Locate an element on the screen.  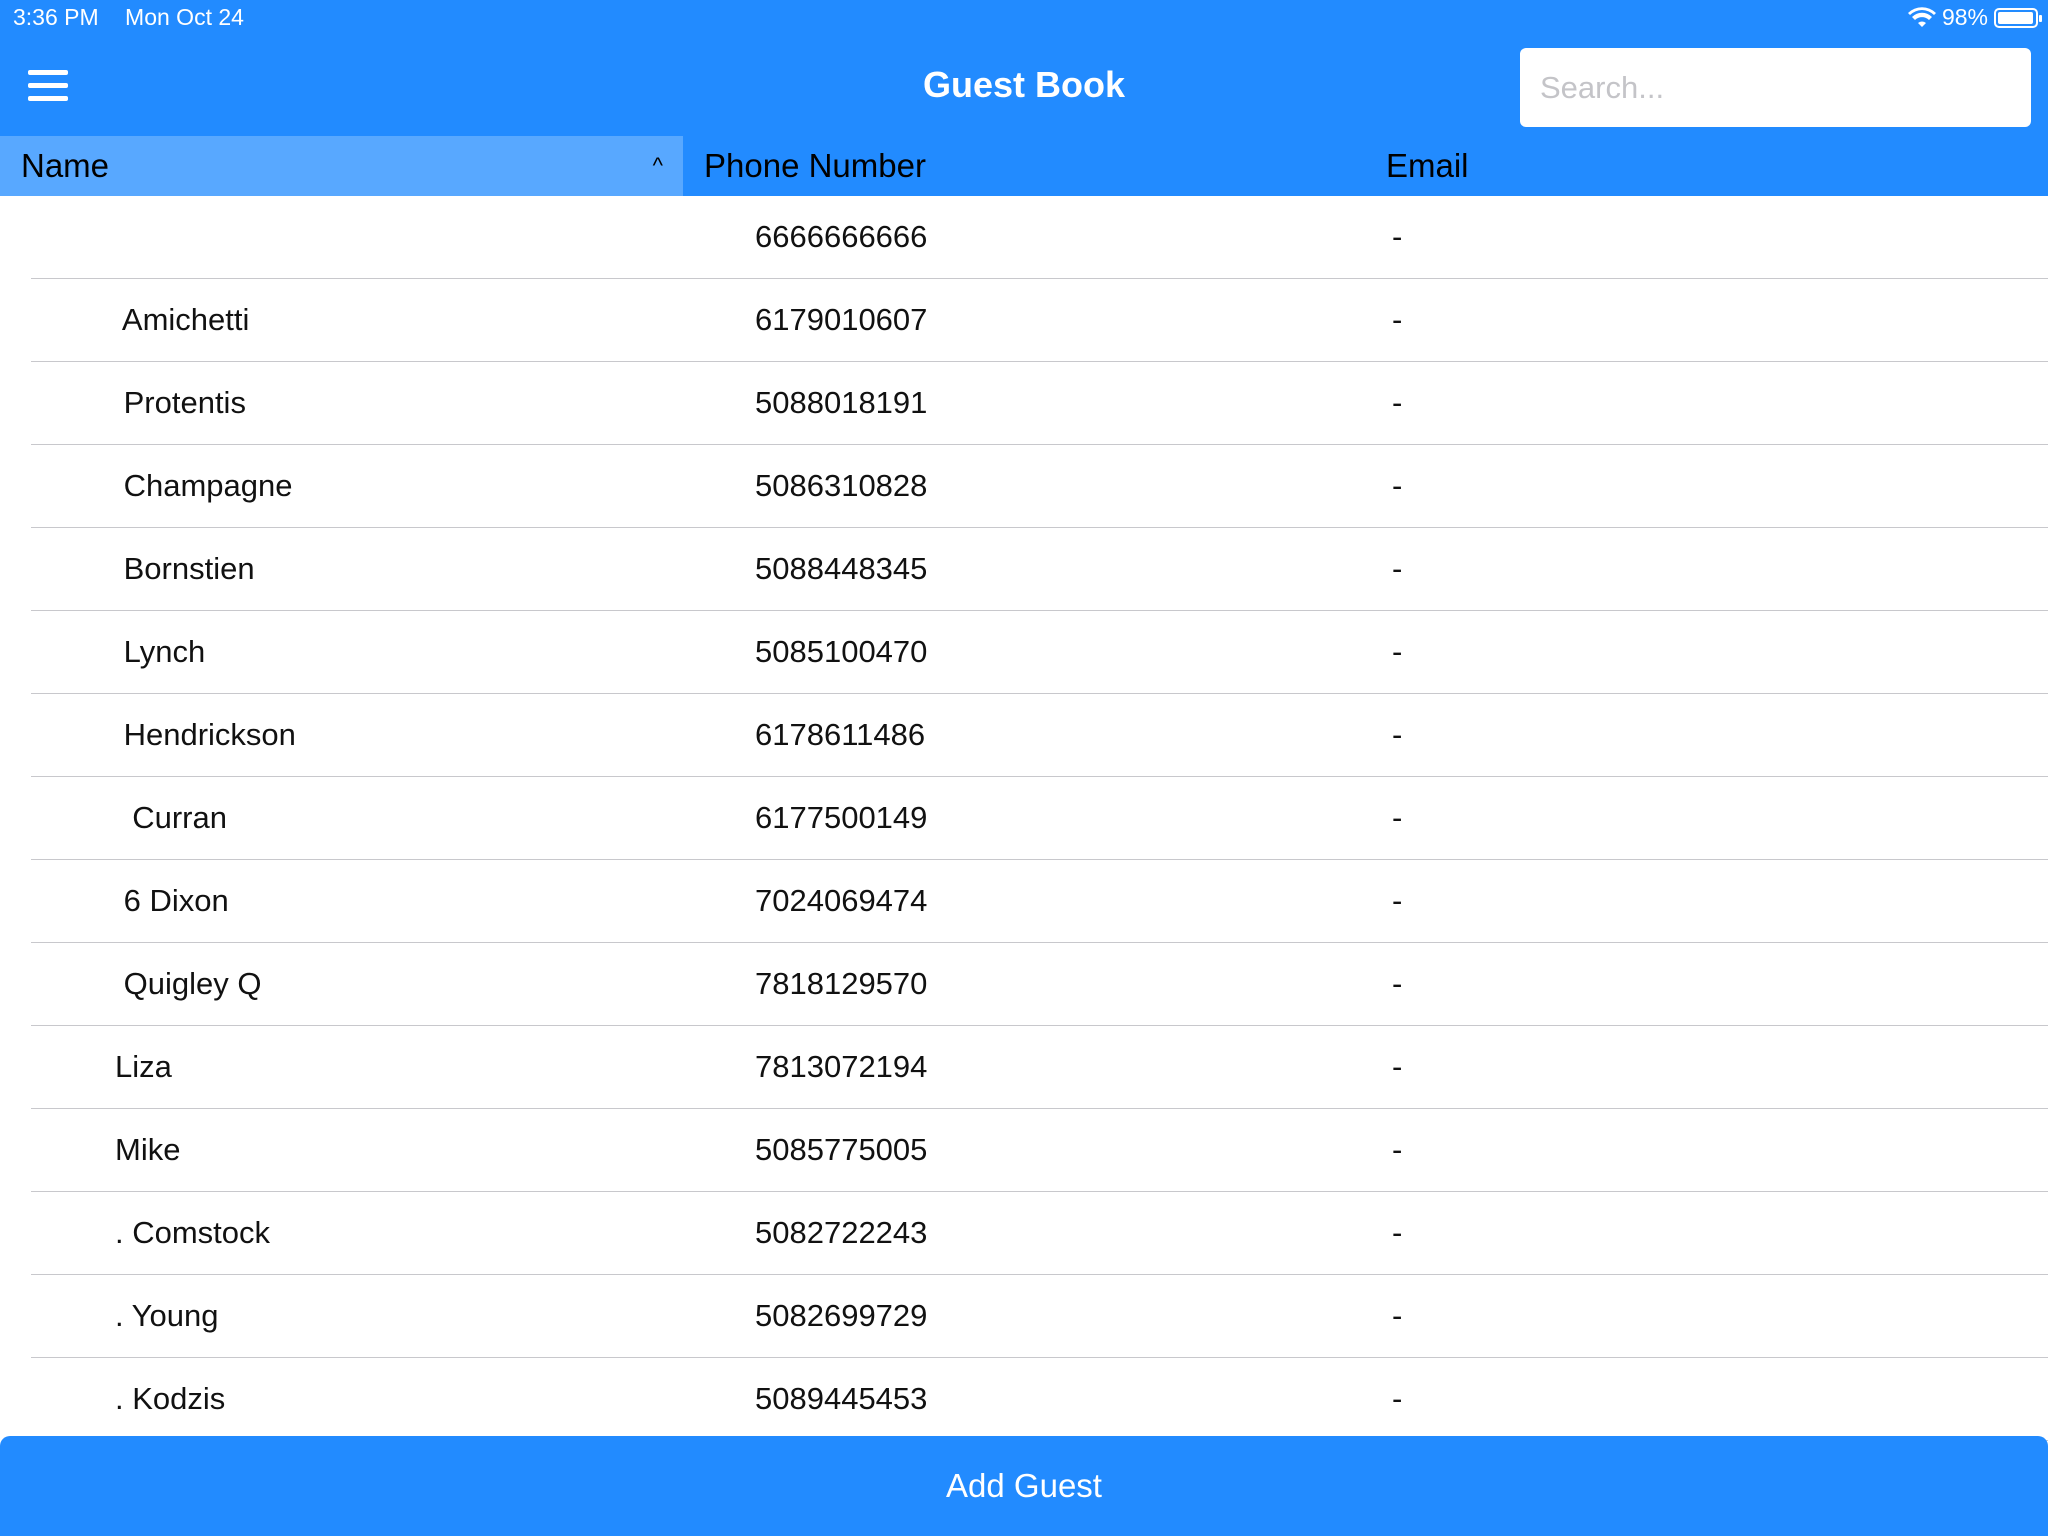
guest-name: Curran is located at coordinates (171, 817).